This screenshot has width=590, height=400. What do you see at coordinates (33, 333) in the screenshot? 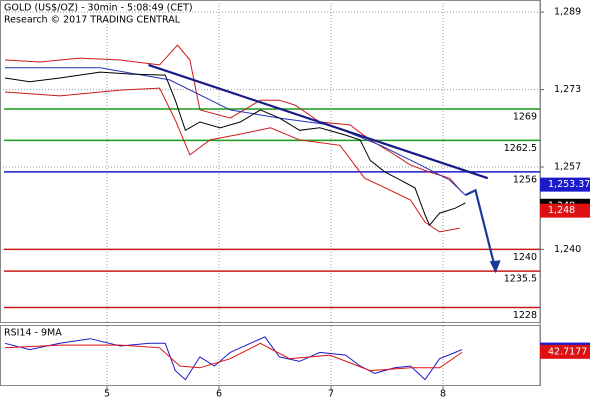
I see `rsi-title: RSI14 - 9MA` at bounding box center [33, 333].